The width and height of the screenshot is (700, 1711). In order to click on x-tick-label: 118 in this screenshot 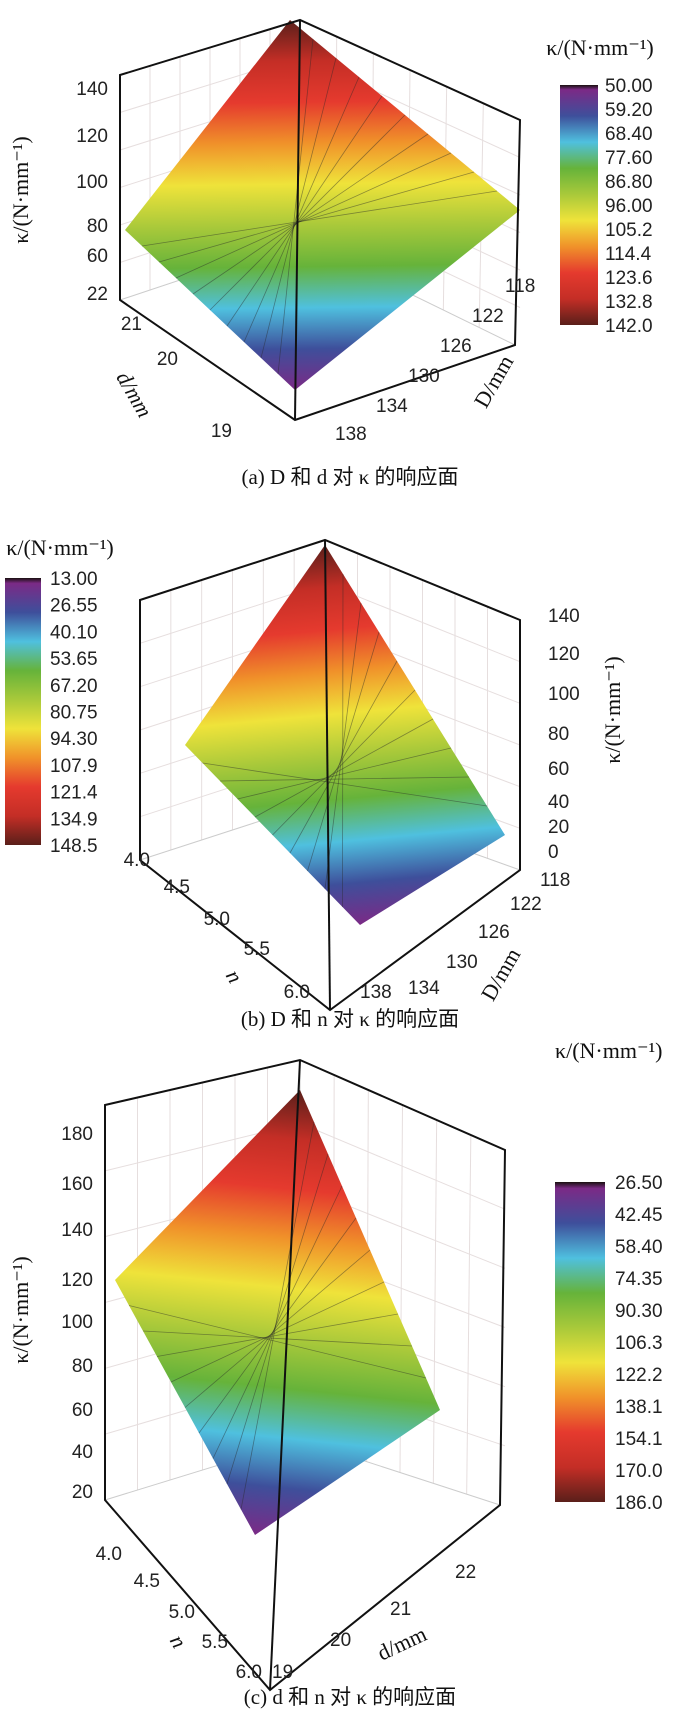, I will do `click(555, 880)`.